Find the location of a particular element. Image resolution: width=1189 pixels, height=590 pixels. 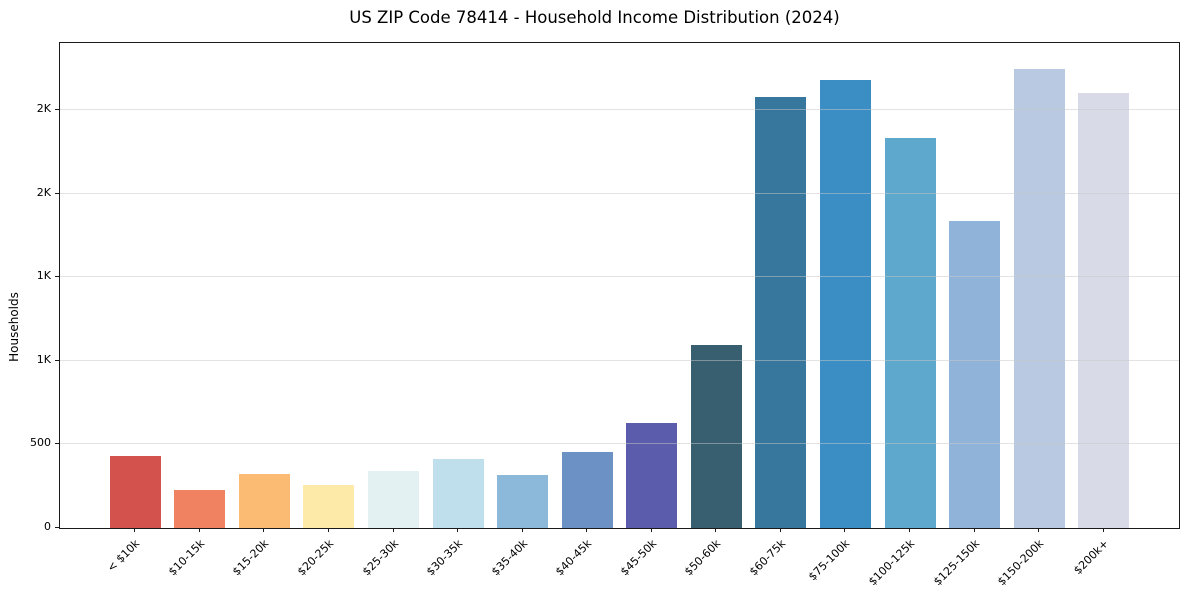

gridline-2000 is located at coordinates (619, 193).